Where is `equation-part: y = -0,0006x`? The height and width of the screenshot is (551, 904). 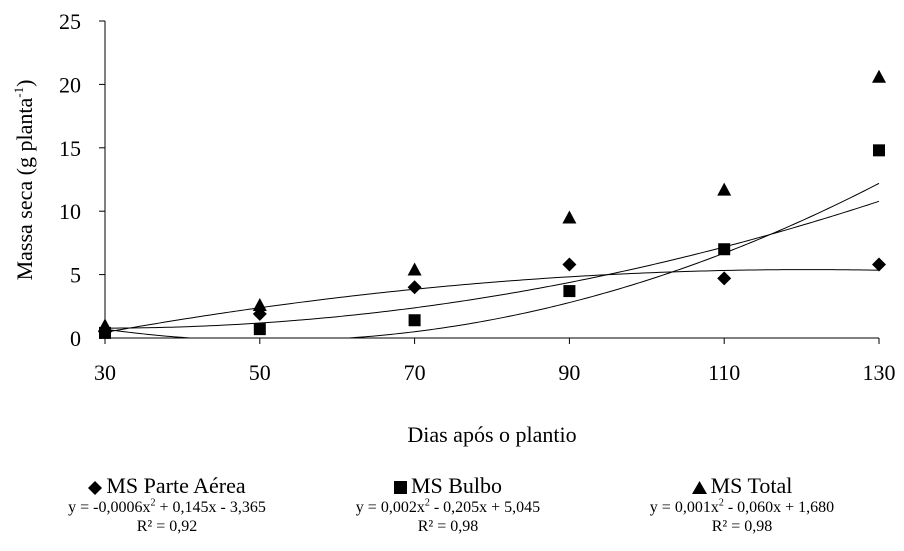
equation-part: y = -0,0006x is located at coordinates (109, 507).